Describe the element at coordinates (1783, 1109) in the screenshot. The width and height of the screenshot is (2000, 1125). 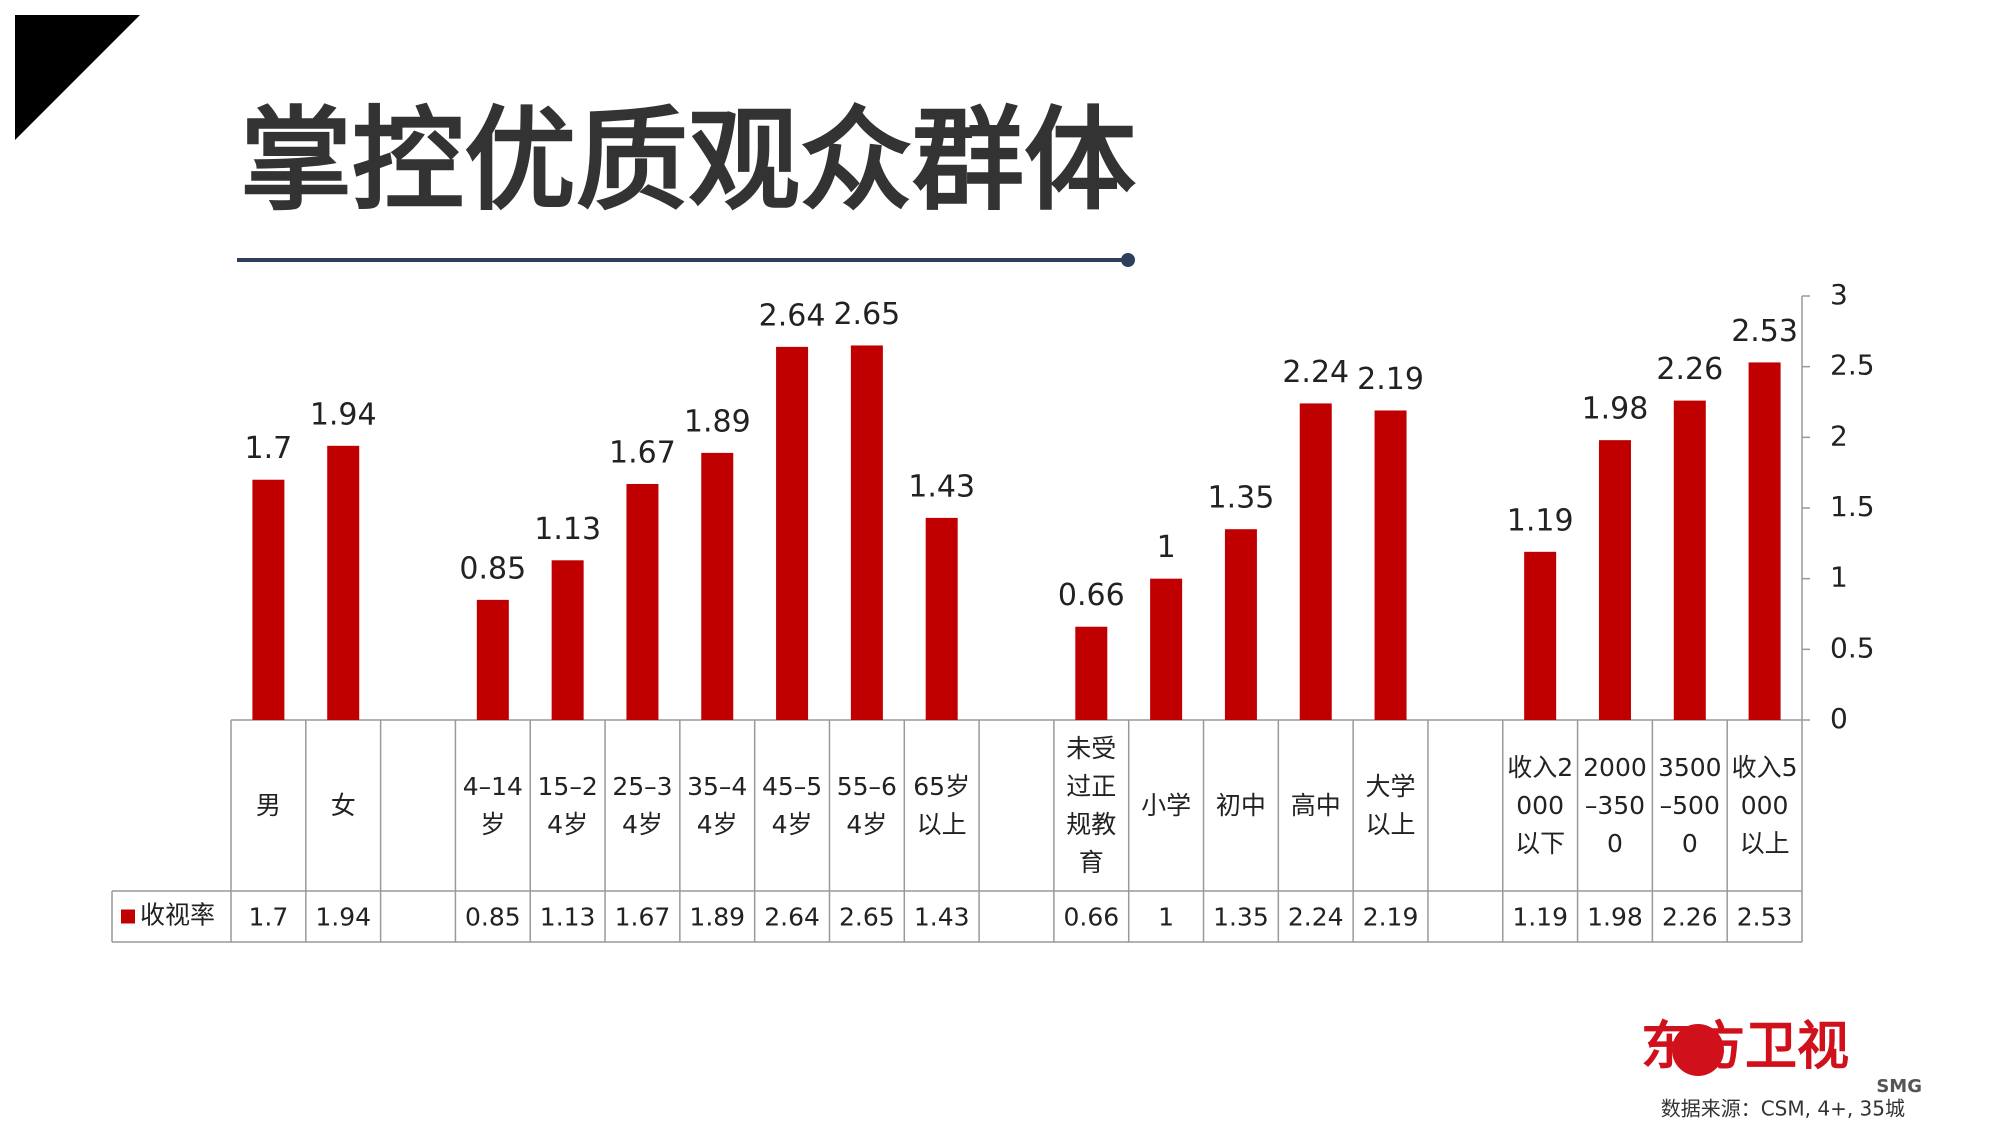
I see `source-note: 数据来源：CSM, 4+, 35城` at that location.